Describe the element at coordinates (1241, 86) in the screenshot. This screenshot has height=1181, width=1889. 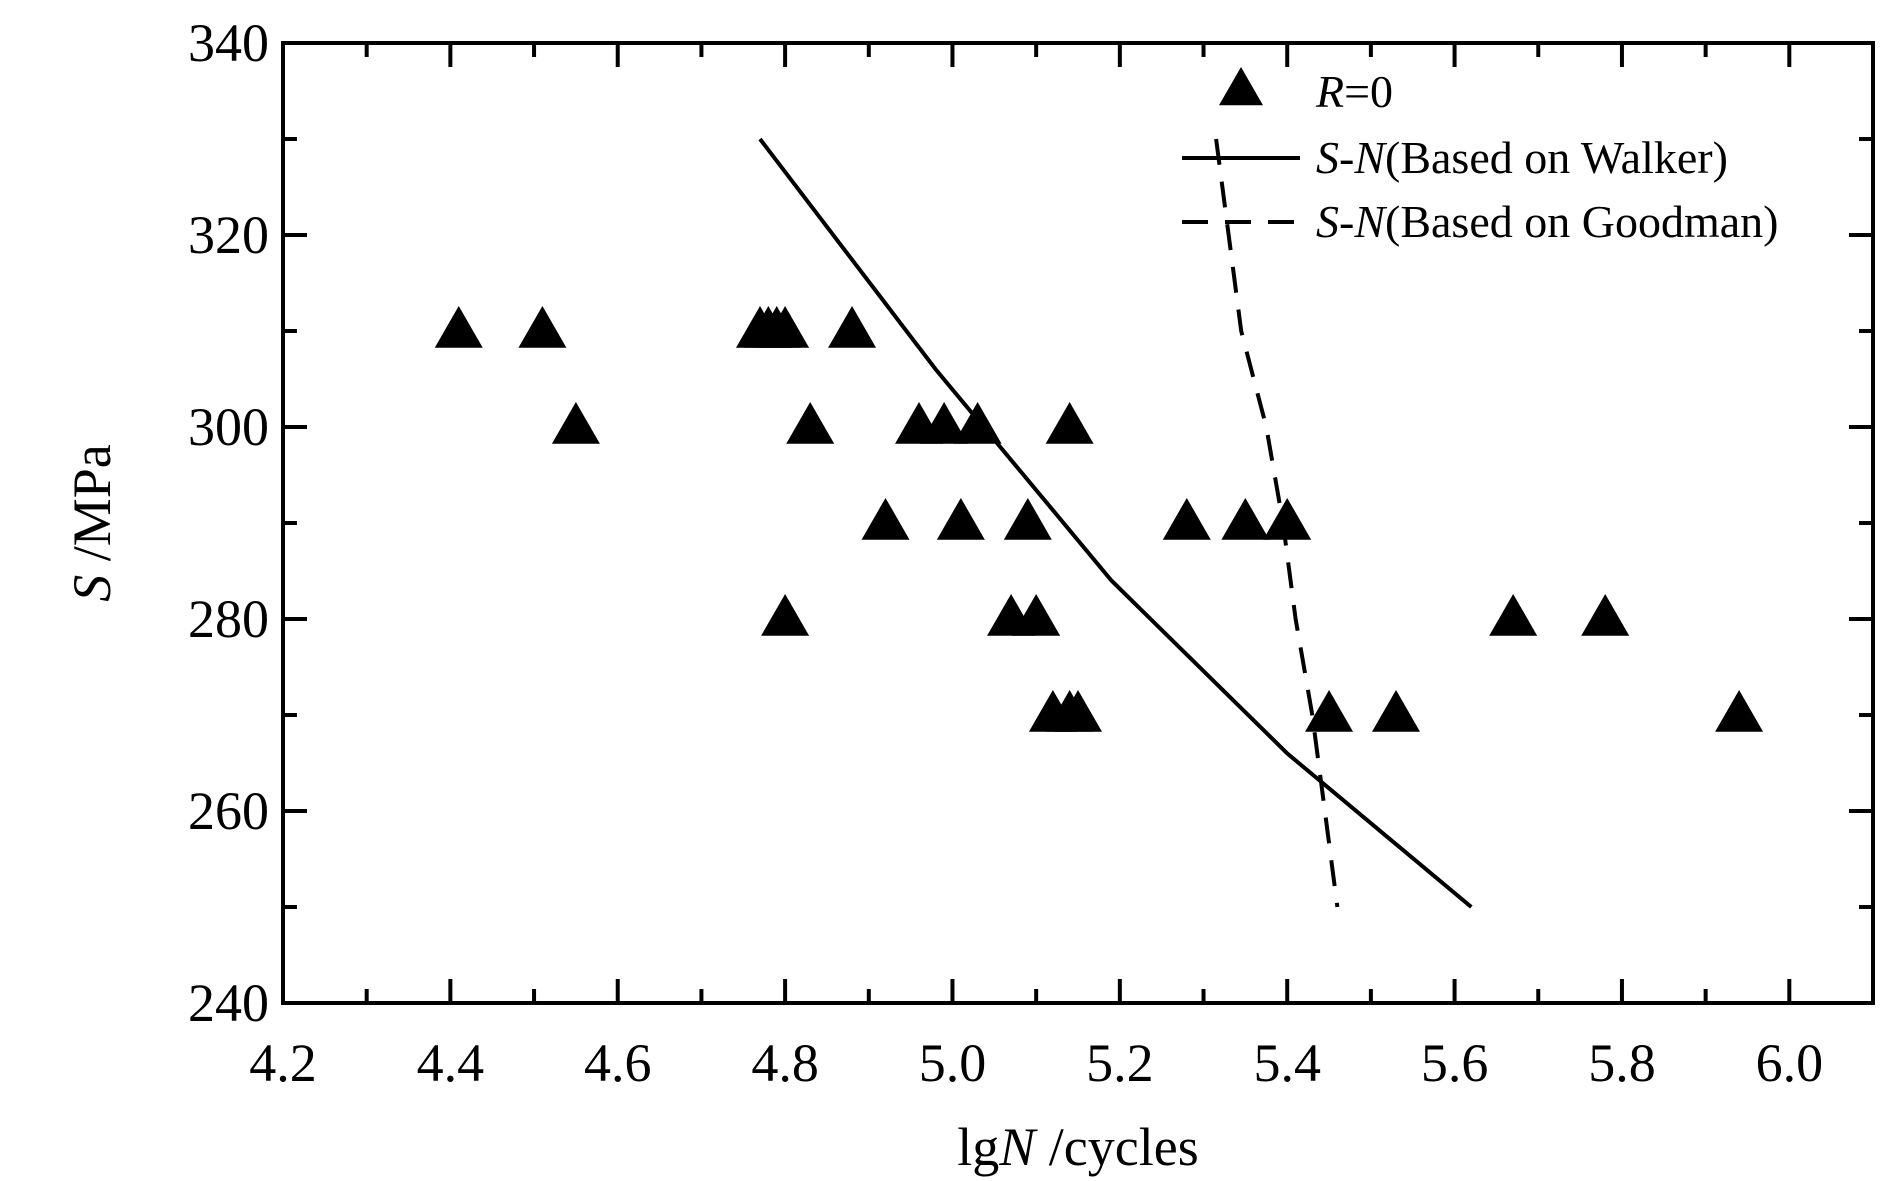
I see `legend-symbol-triangle` at that location.